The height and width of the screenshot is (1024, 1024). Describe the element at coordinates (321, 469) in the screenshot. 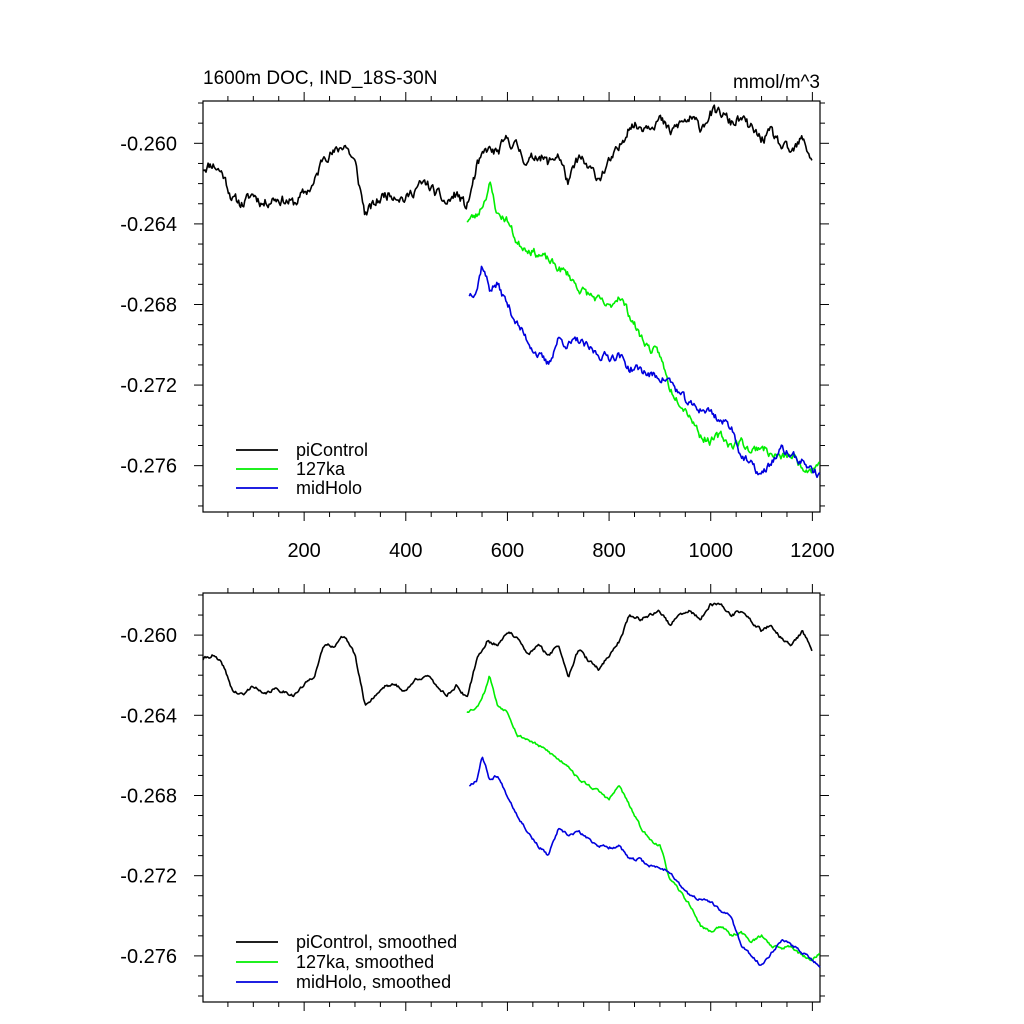

I see `legend-label: 127ka` at that location.